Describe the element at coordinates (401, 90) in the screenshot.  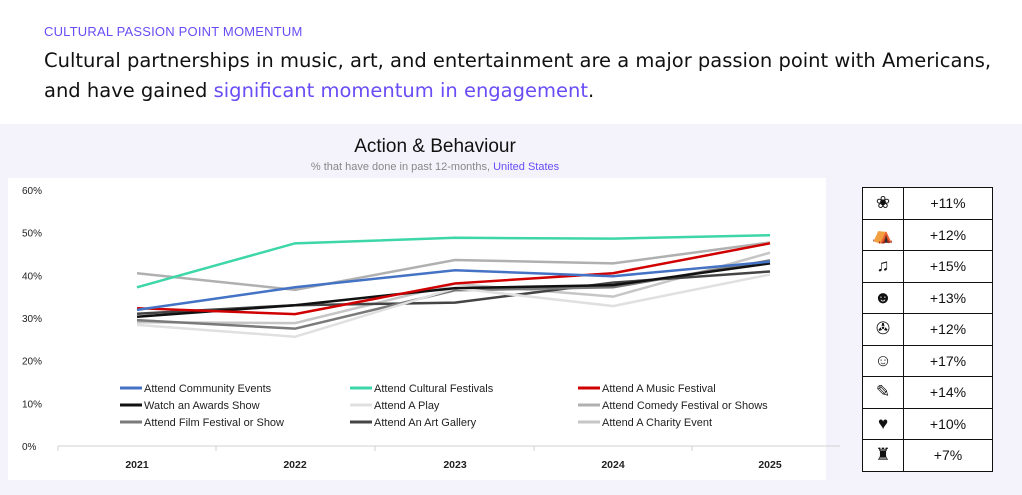
I see `headline-highlight: significant momentum in engagement` at that location.